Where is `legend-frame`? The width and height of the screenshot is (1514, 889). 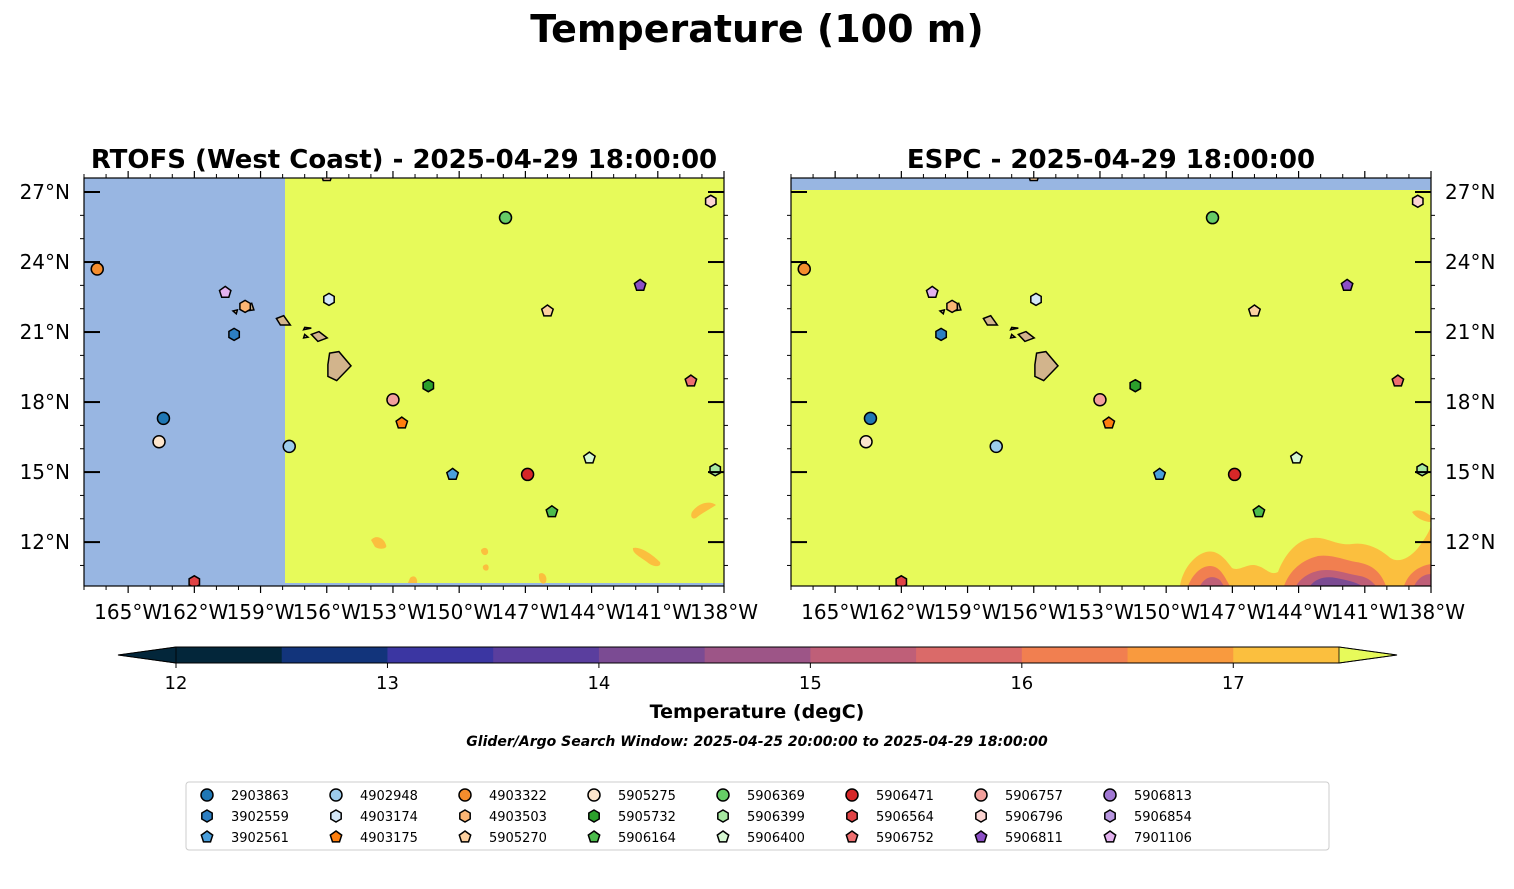 legend-frame is located at coordinates (757, 816).